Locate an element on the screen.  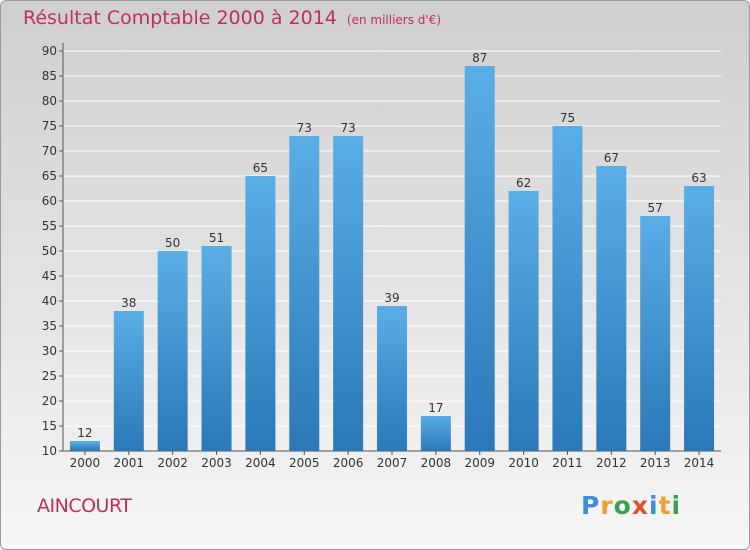
xtick-label-2011: 2011 is located at coordinates (567, 463).